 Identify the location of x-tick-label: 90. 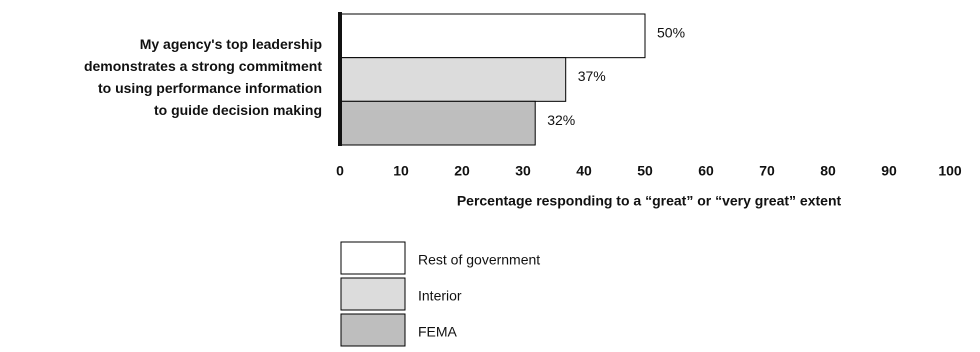
(889, 171).